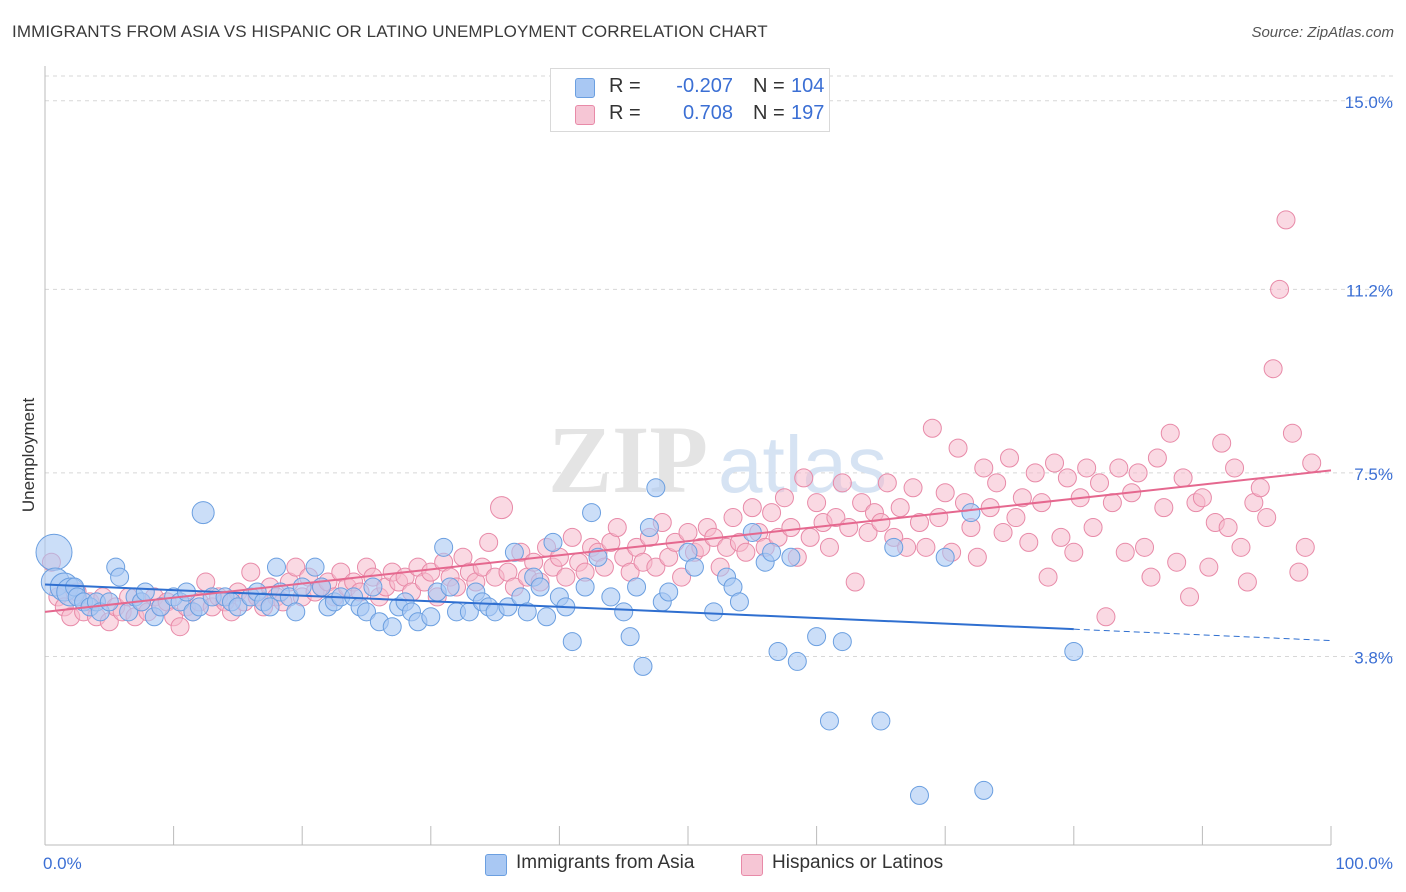 This screenshot has height=892, width=1406. I want to click on y-tick-label: 15.0%, so click(1369, 102).